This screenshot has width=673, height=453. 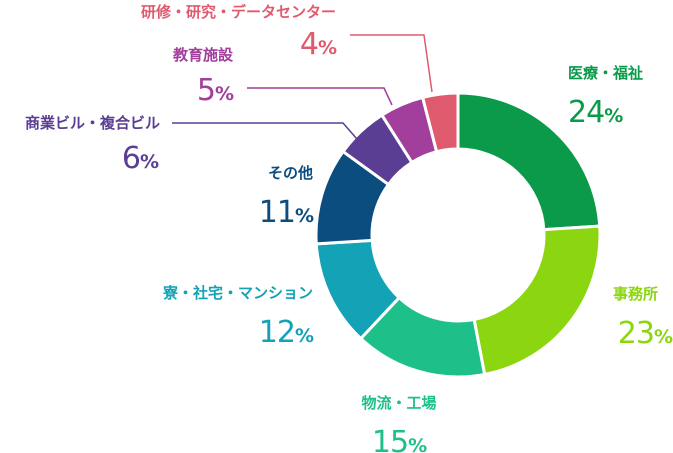 What do you see at coordinates (286, 212) in the screenshot?
I see `value-label-4: 11%` at bounding box center [286, 212].